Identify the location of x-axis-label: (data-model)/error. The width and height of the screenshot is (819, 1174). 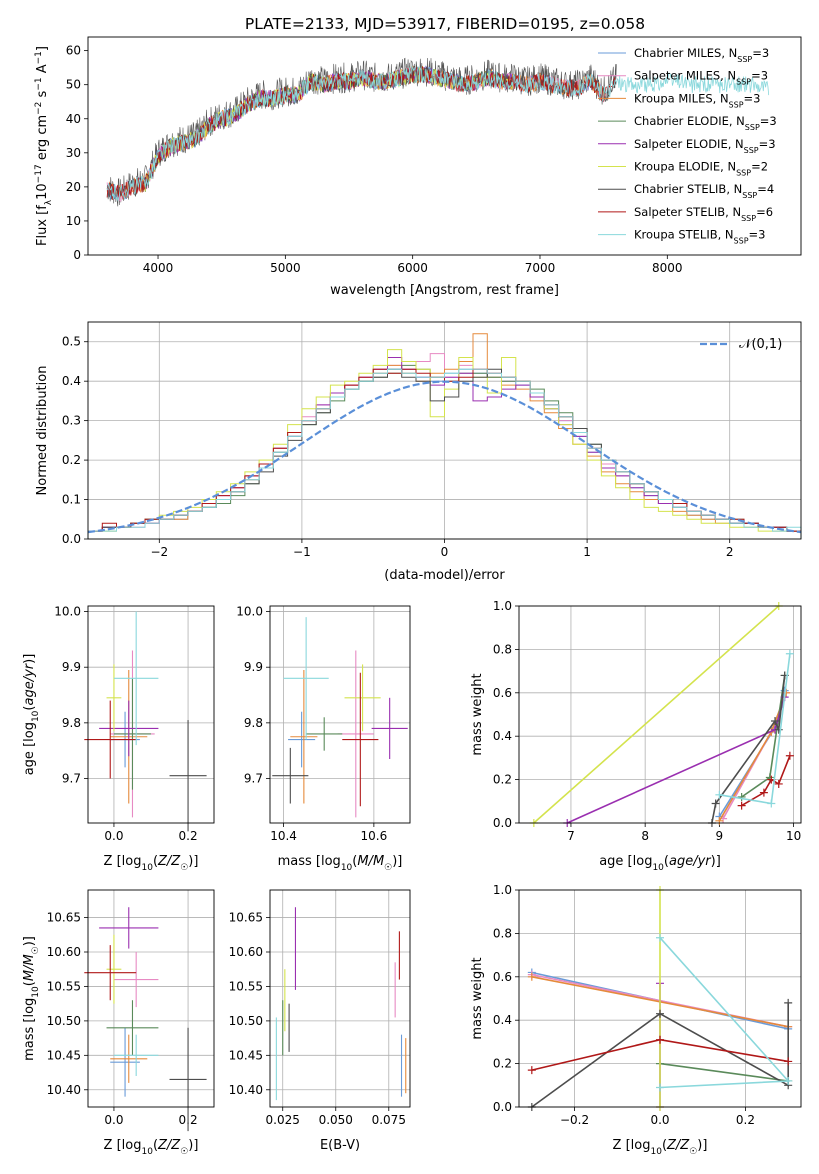
(444, 575).